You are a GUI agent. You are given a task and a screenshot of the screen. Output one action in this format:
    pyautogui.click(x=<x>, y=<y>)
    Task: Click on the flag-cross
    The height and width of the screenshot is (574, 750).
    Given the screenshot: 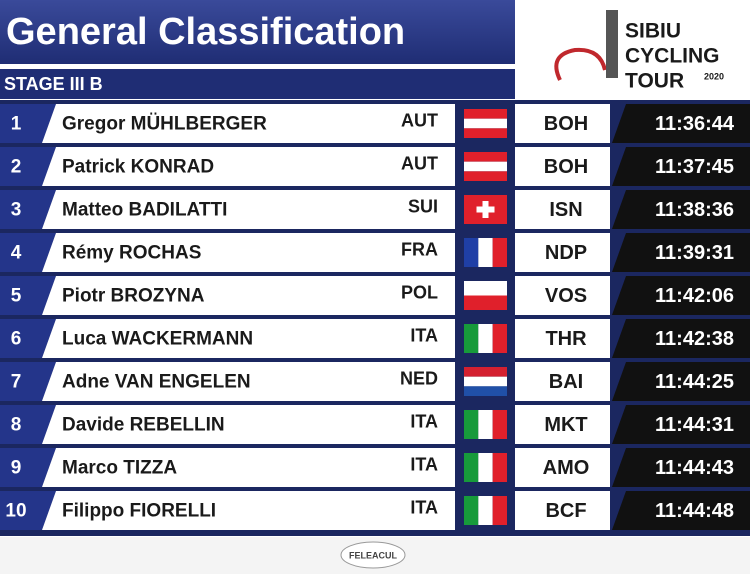 What is the action you would take?
    pyautogui.click(x=485, y=209)
    